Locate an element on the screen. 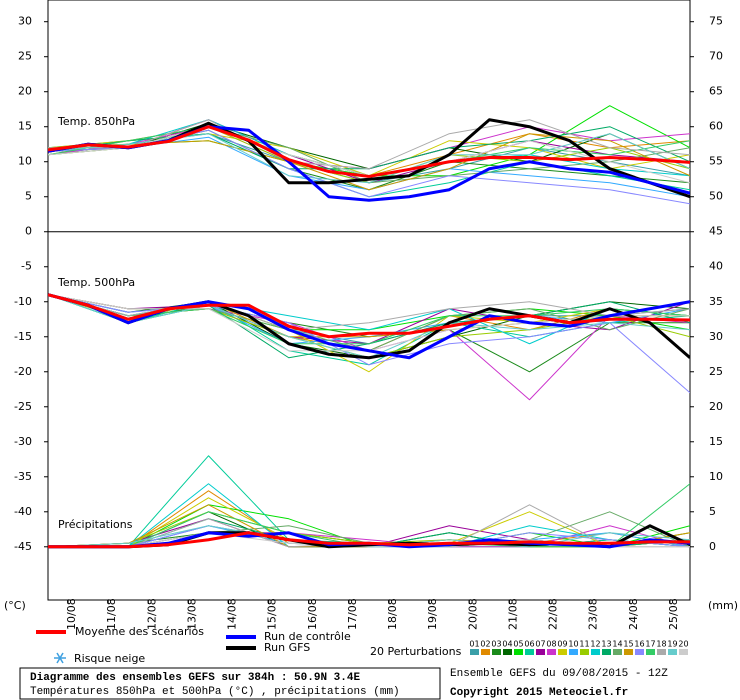  x-tick-label: 21/08 is located at coordinates (512, 614).